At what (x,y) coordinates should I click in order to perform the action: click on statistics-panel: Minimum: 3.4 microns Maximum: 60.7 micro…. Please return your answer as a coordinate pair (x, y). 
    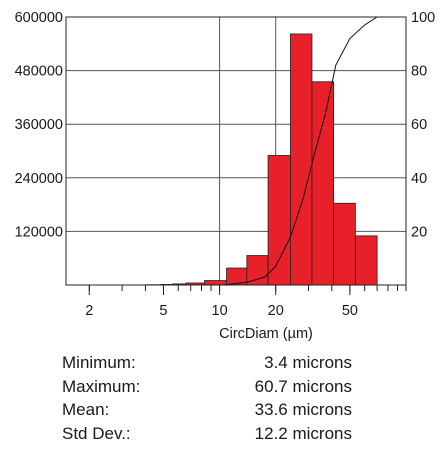
    Looking at the image, I should click on (207, 398).